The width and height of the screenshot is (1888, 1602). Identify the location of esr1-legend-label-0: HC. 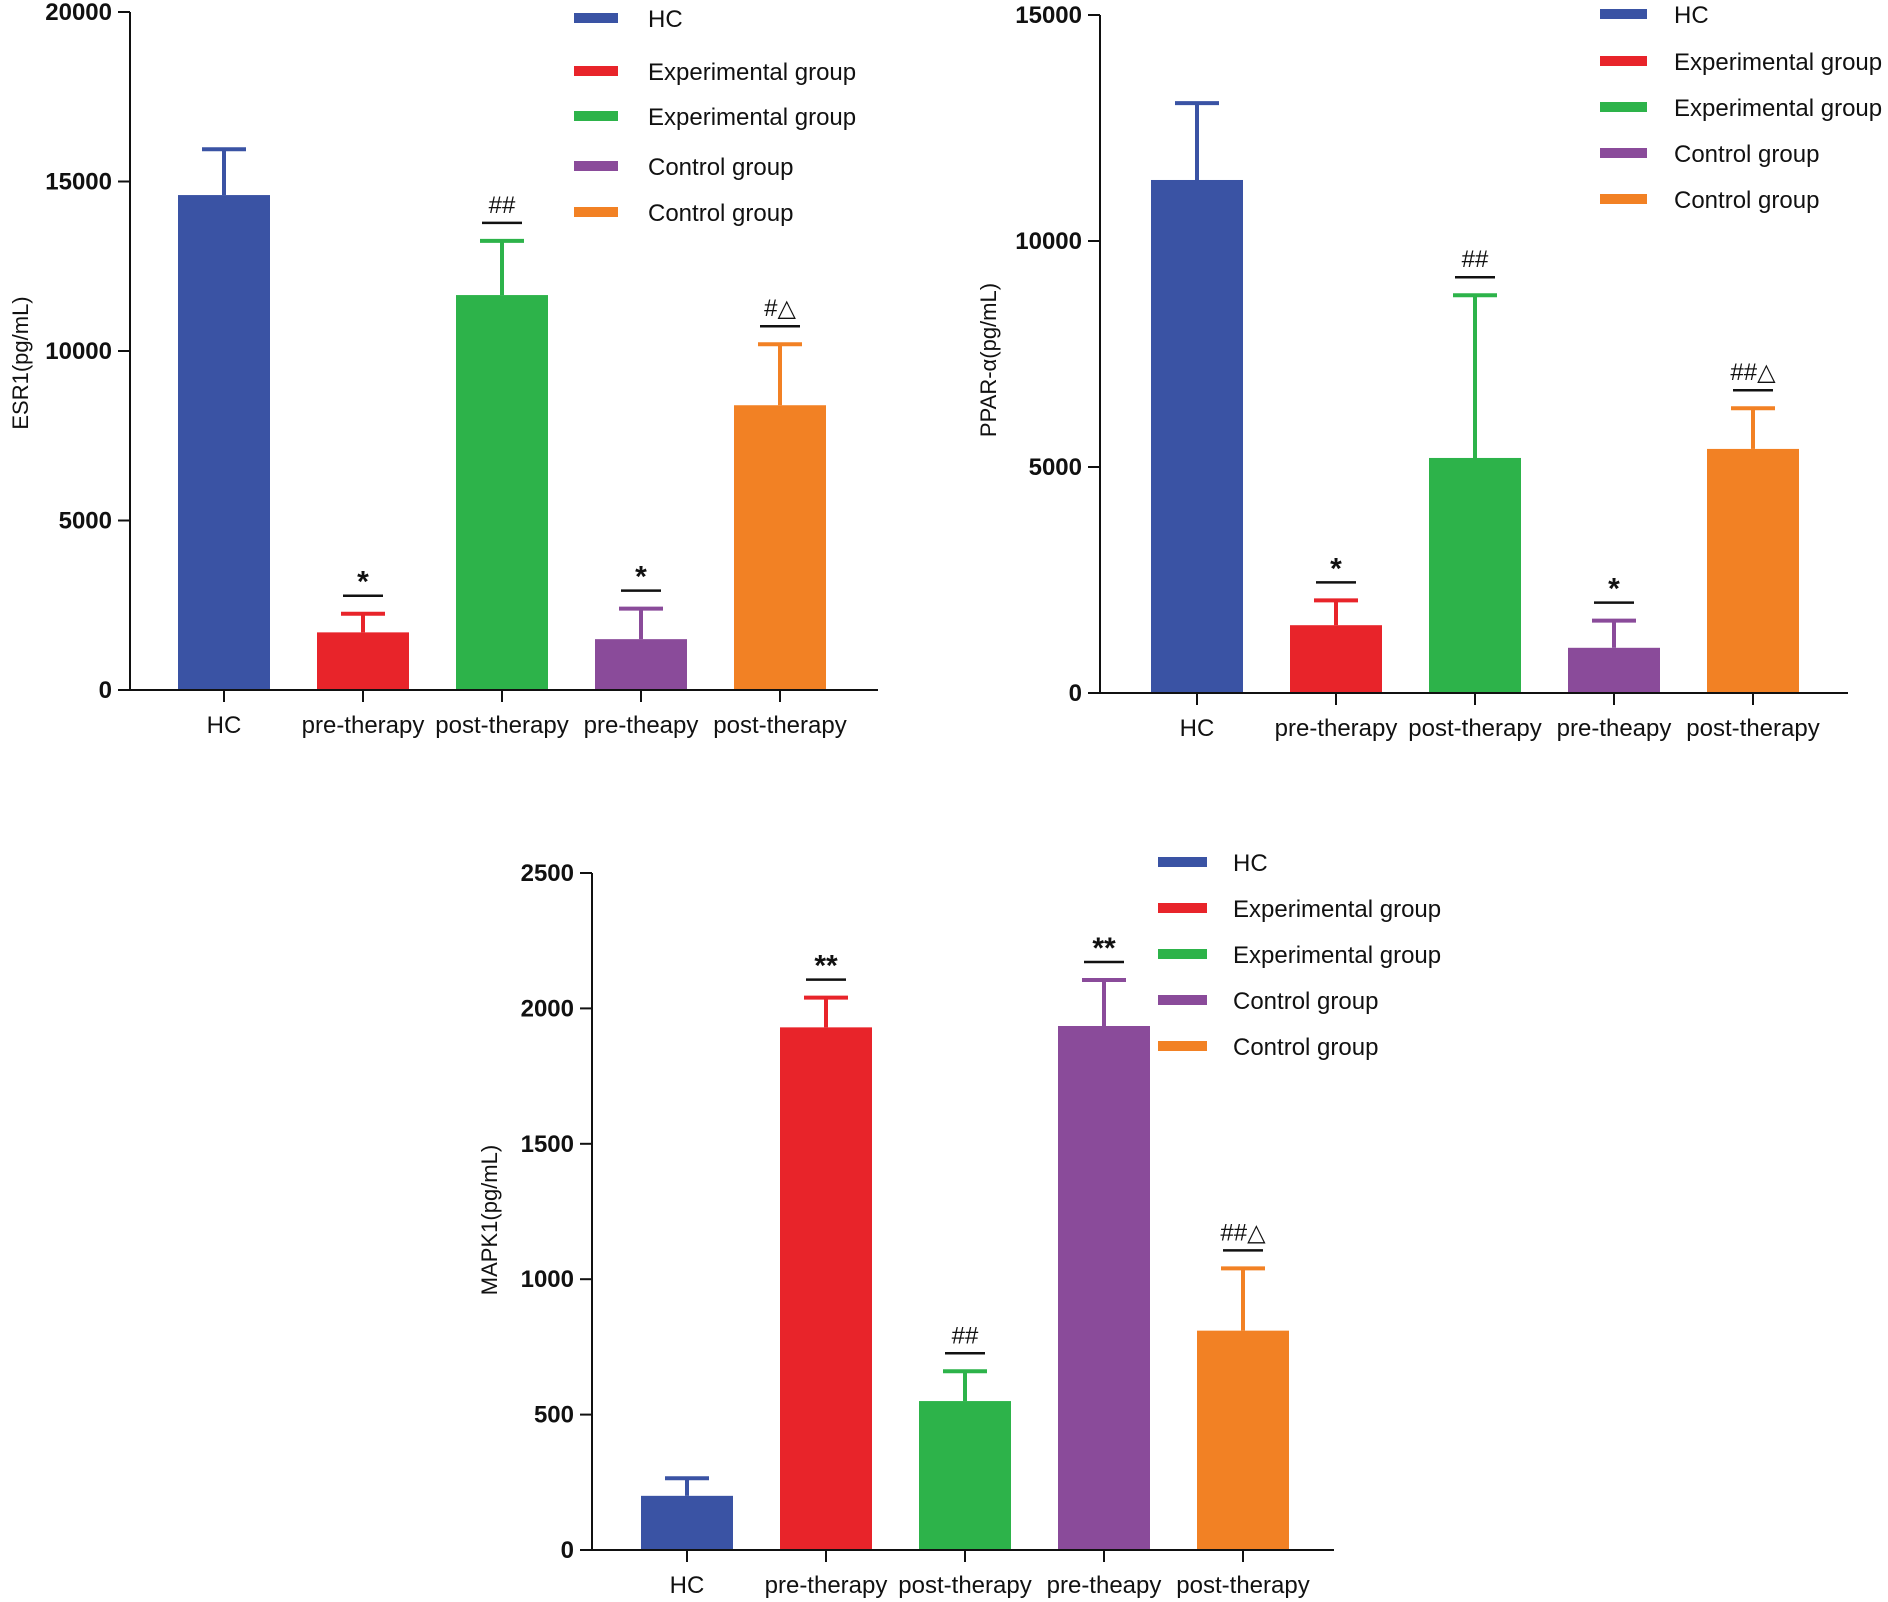
(665, 19).